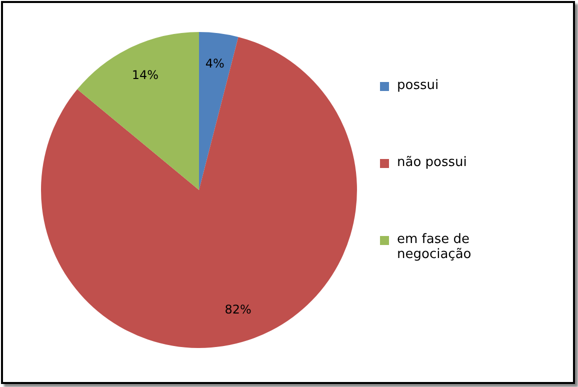 The image size is (578, 387). Describe the element at coordinates (434, 247) in the screenshot. I see `legend-label: em fase de negociação` at that location.